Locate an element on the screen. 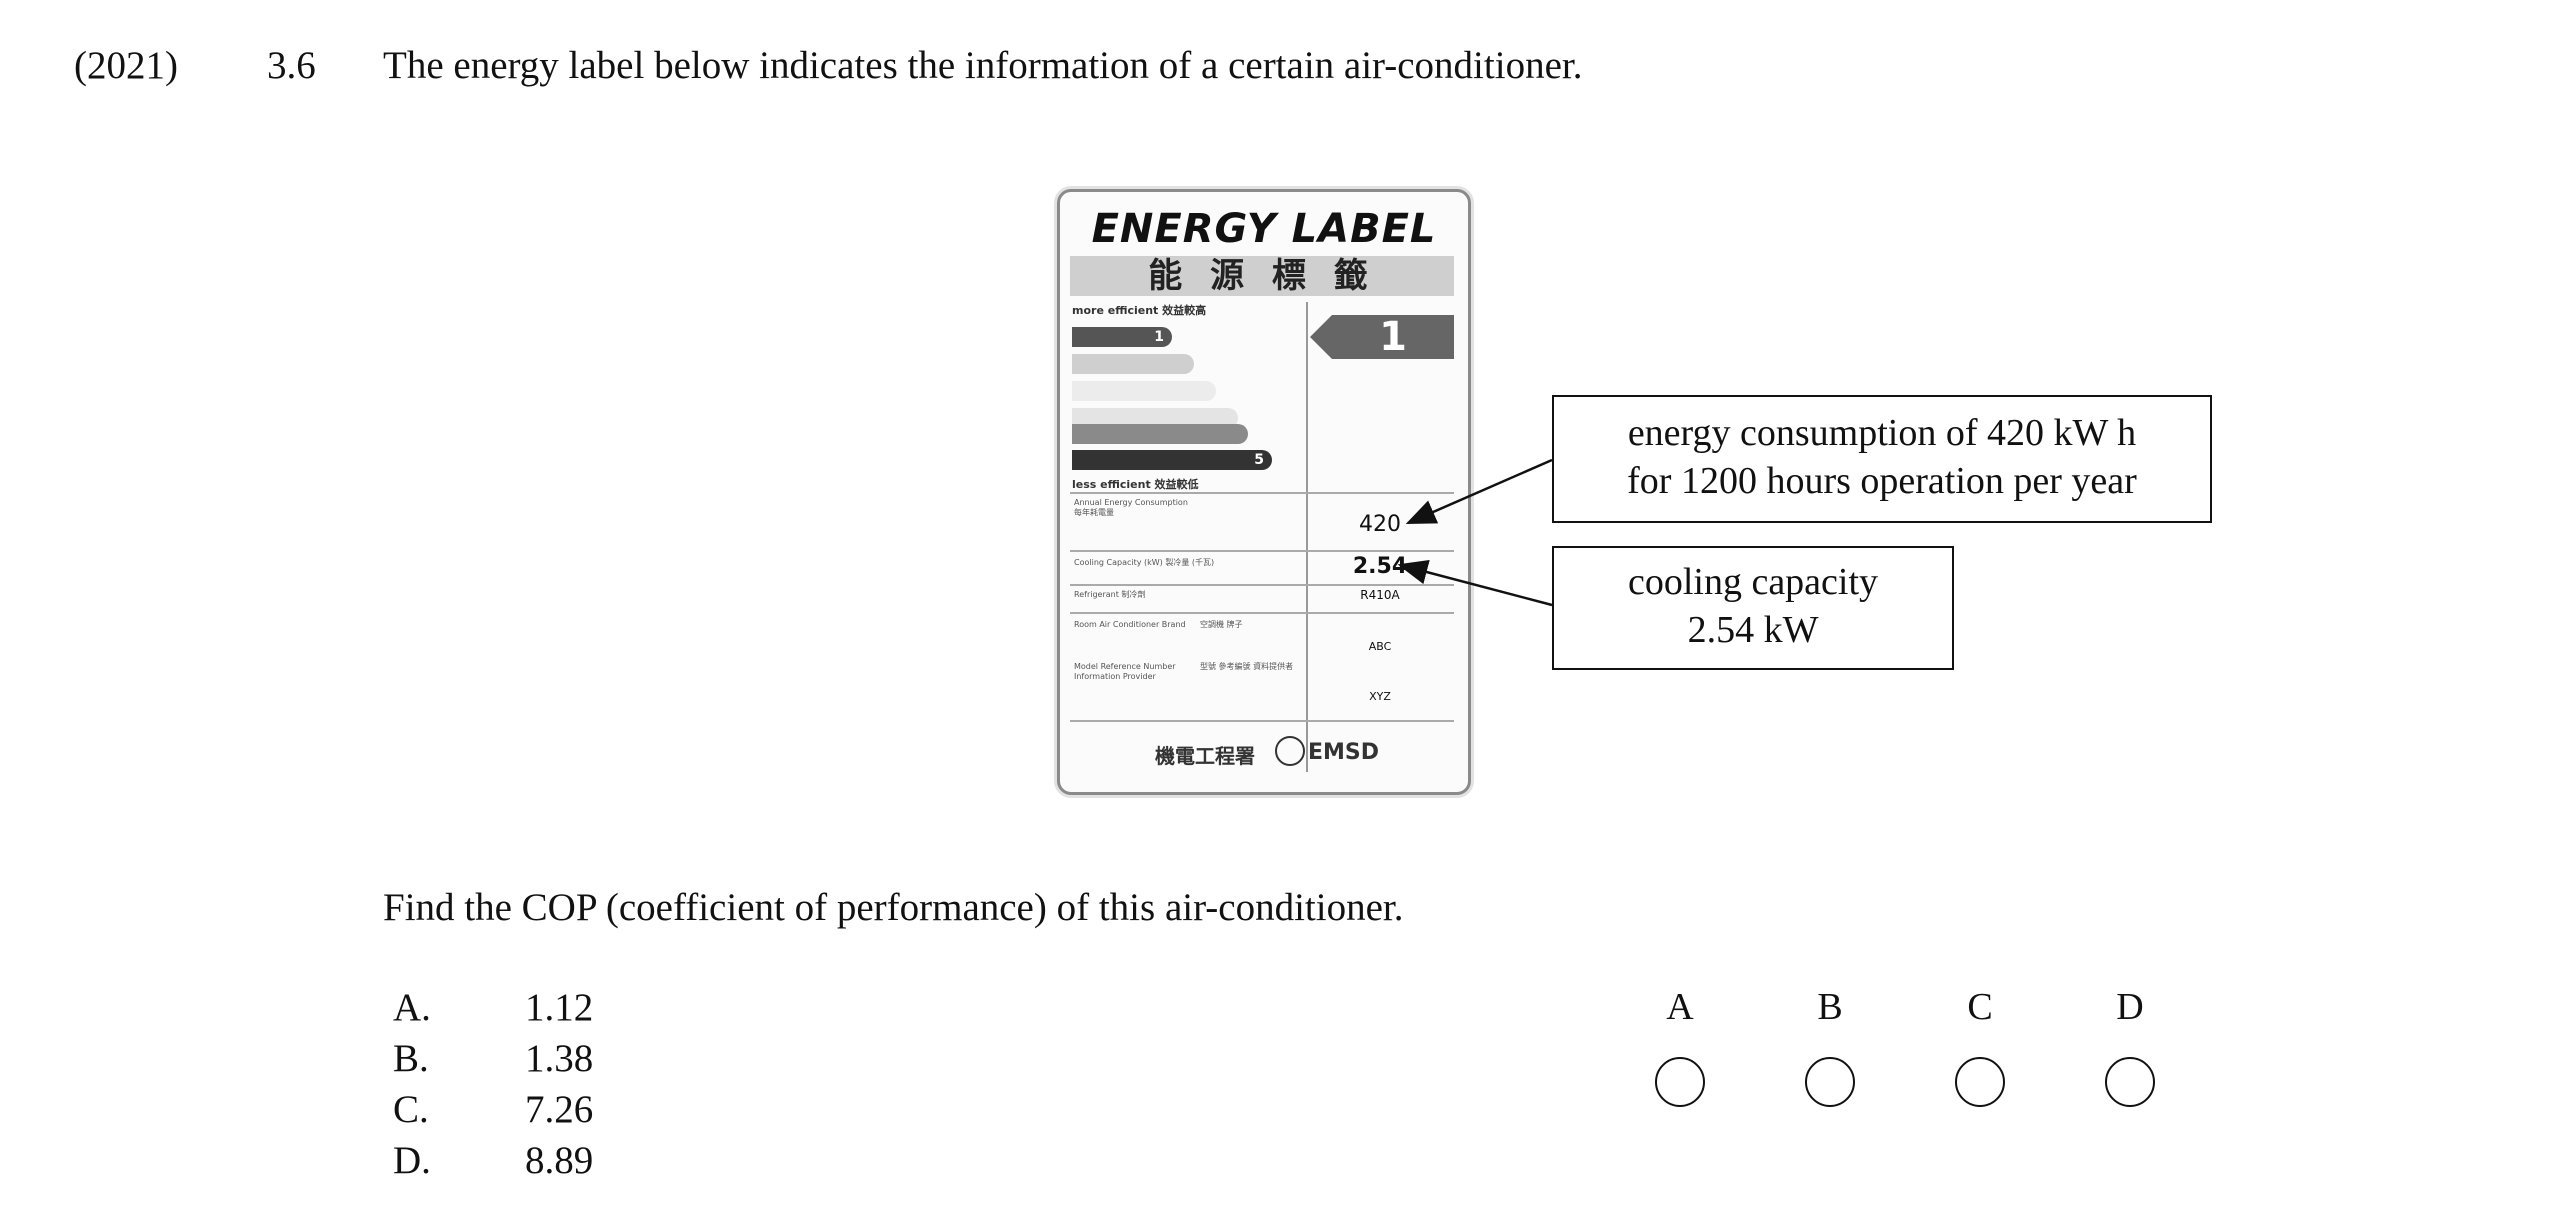  energy-label-title-cn: 能 源 標 籤 is located at coordinates (1262, 276).